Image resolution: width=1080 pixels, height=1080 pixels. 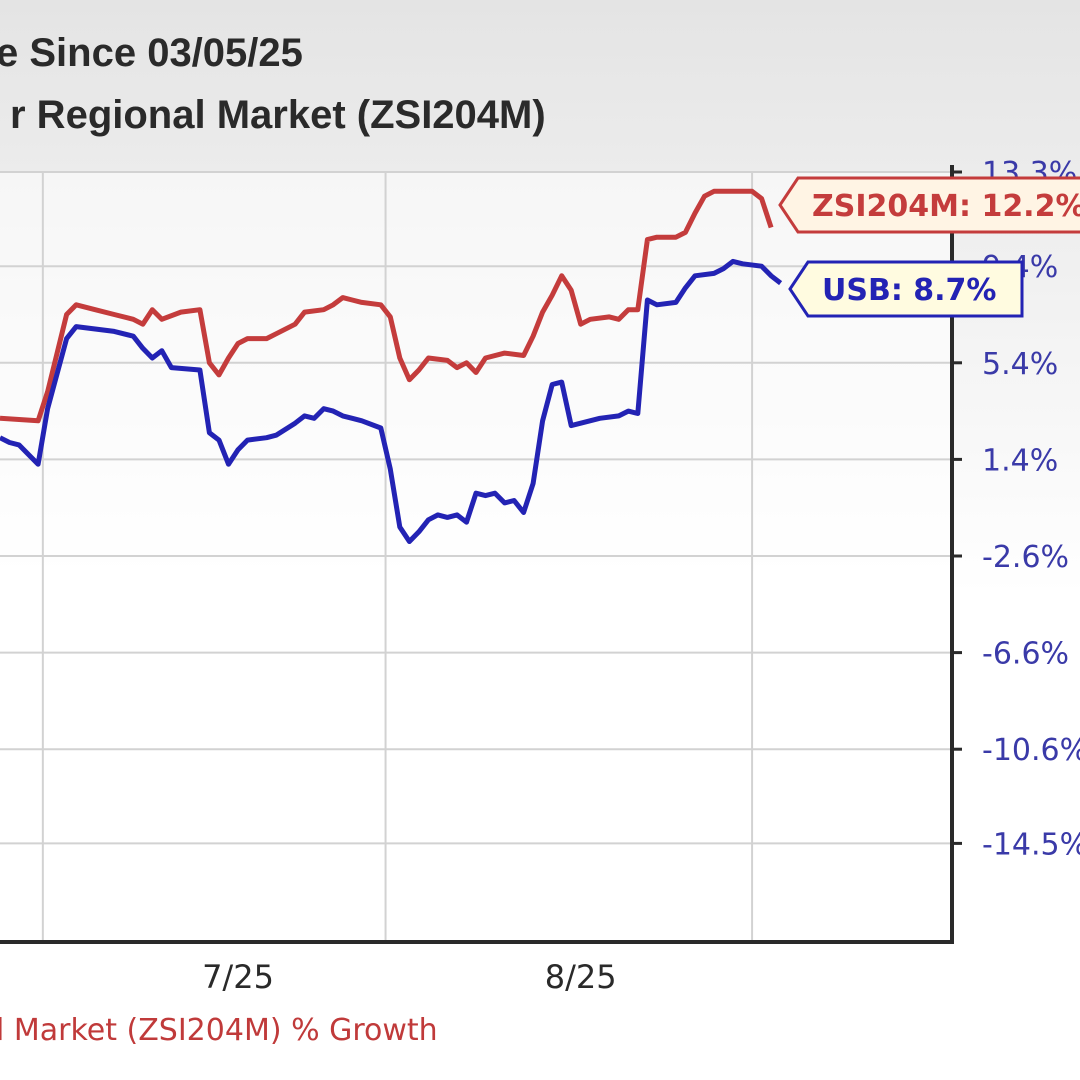 What do you see at coordinates (1020, 364) in the screenshot?
I see `y-tick-label: 5.4%` at bounding box center [1020, 364].